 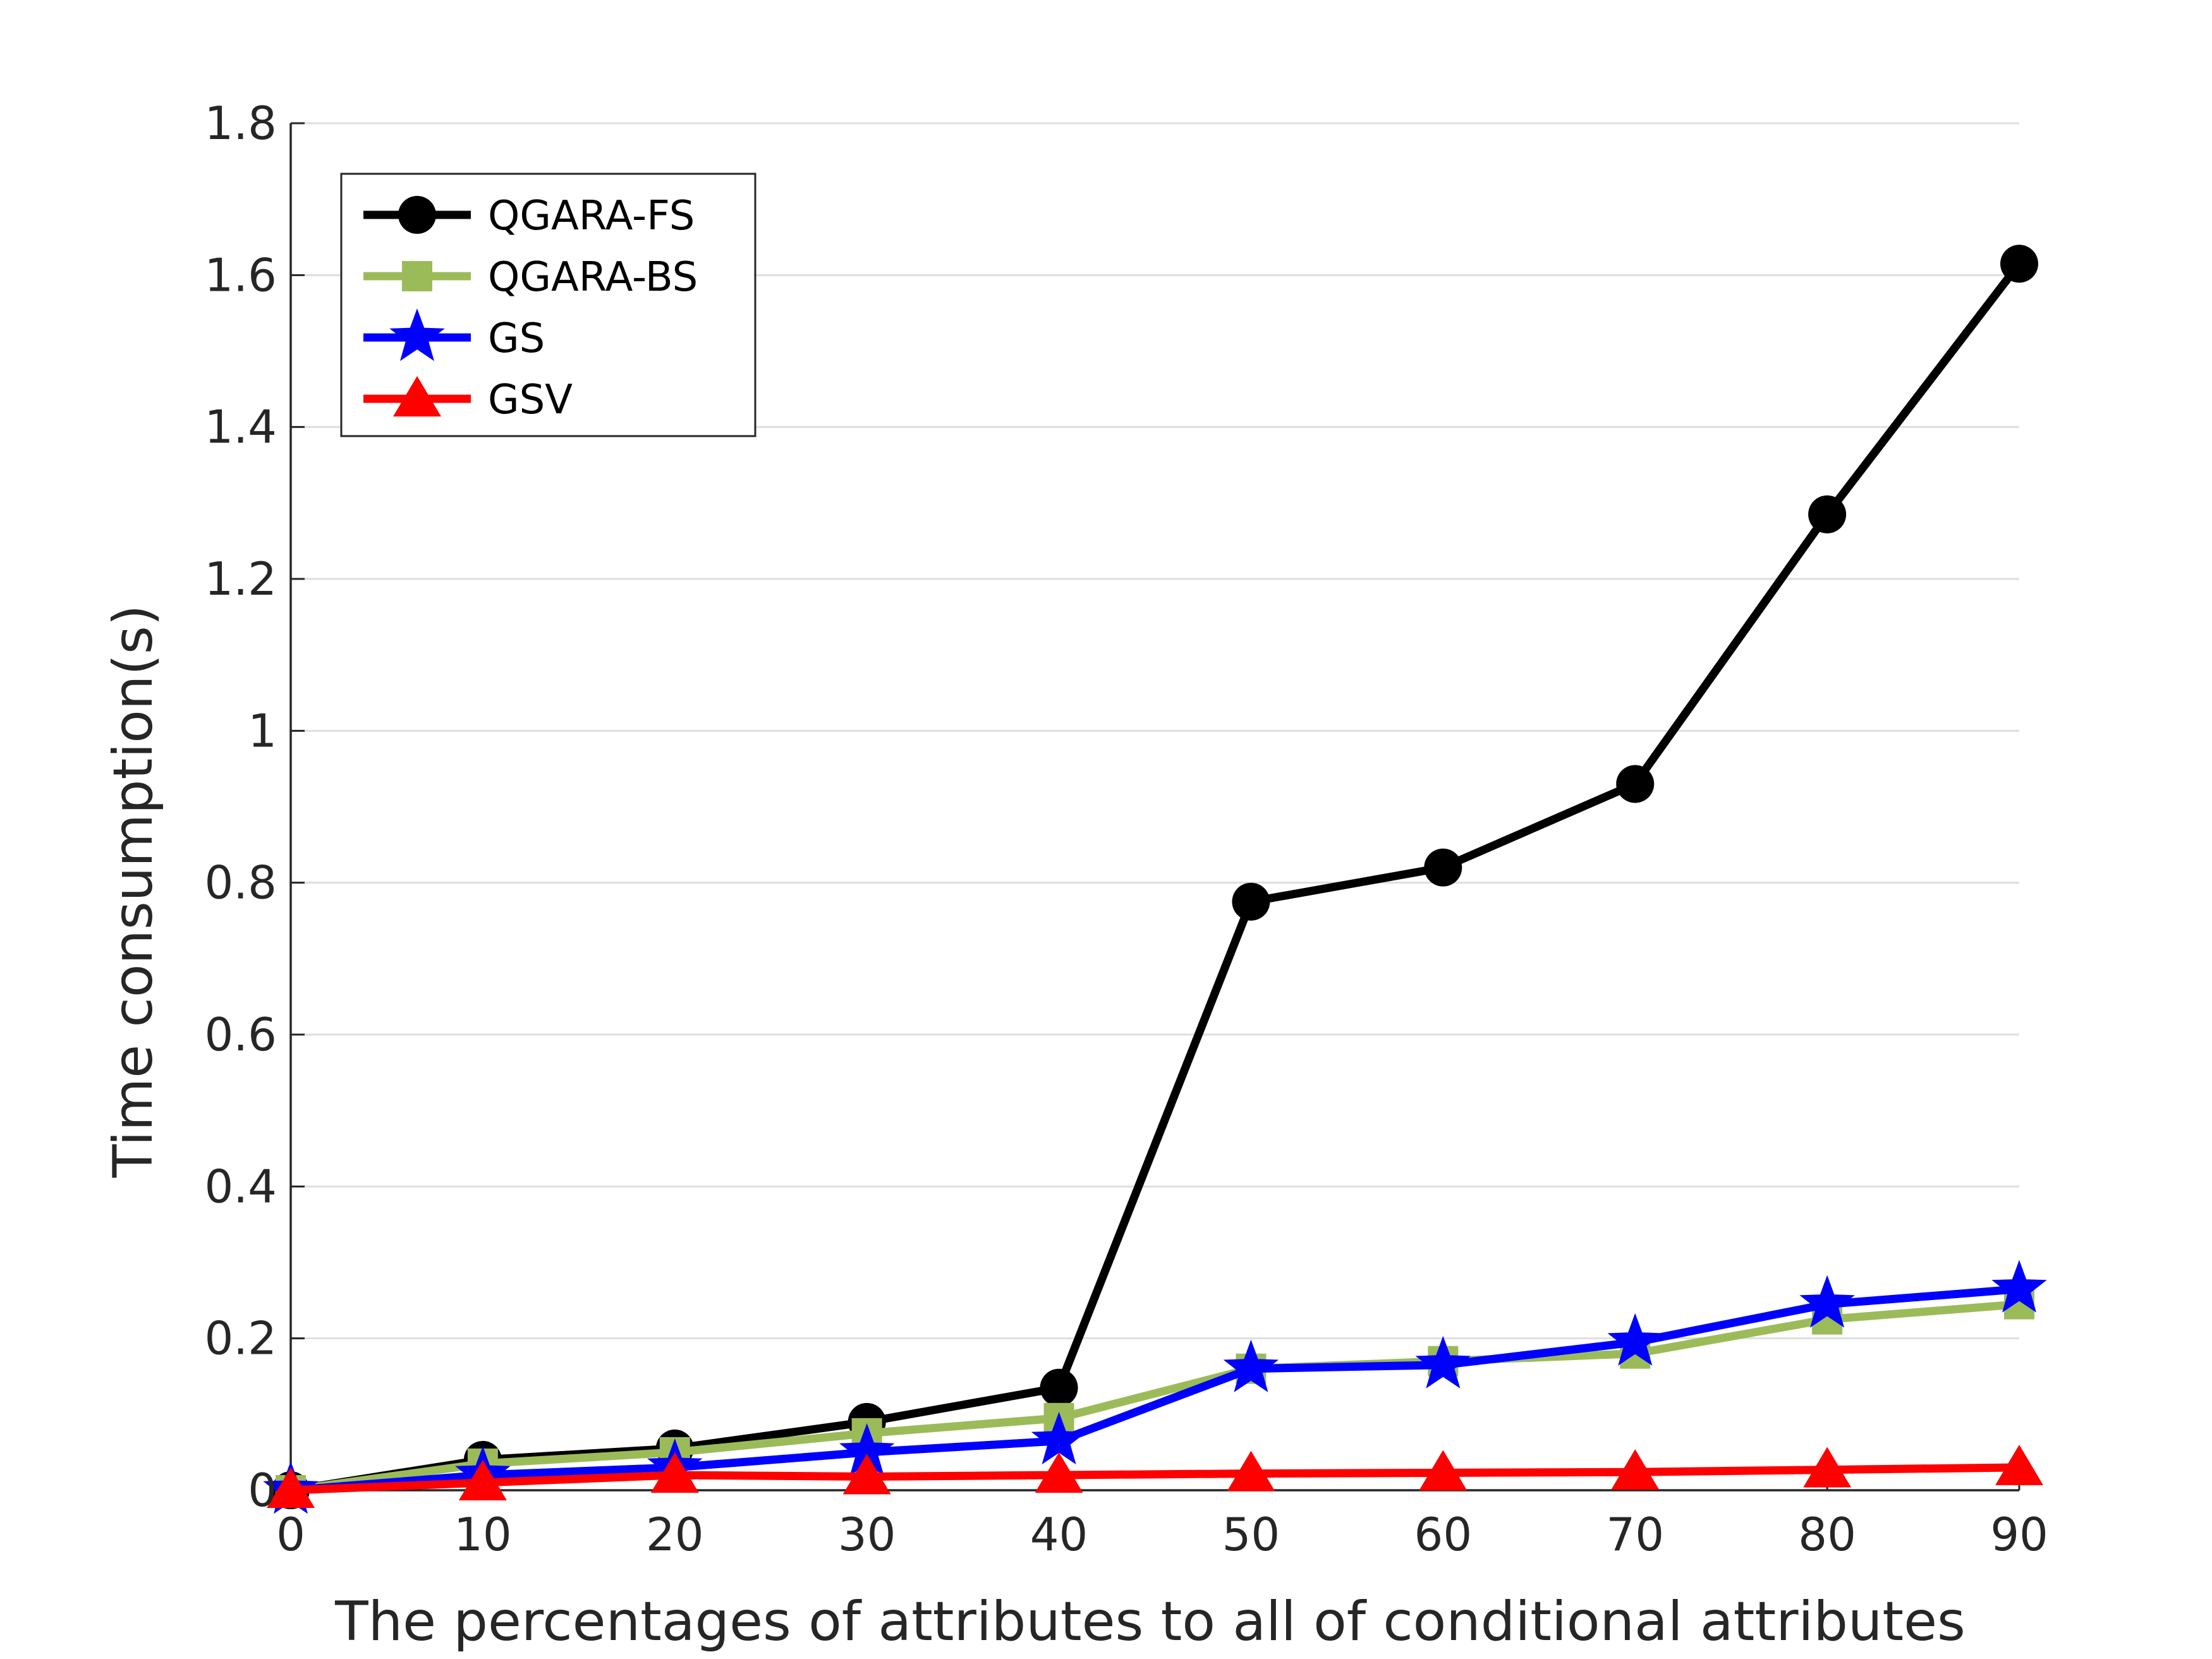 I want to click on legend: QGARA-FS QGARA-BS GS GSV, so click(x=548, y=305).